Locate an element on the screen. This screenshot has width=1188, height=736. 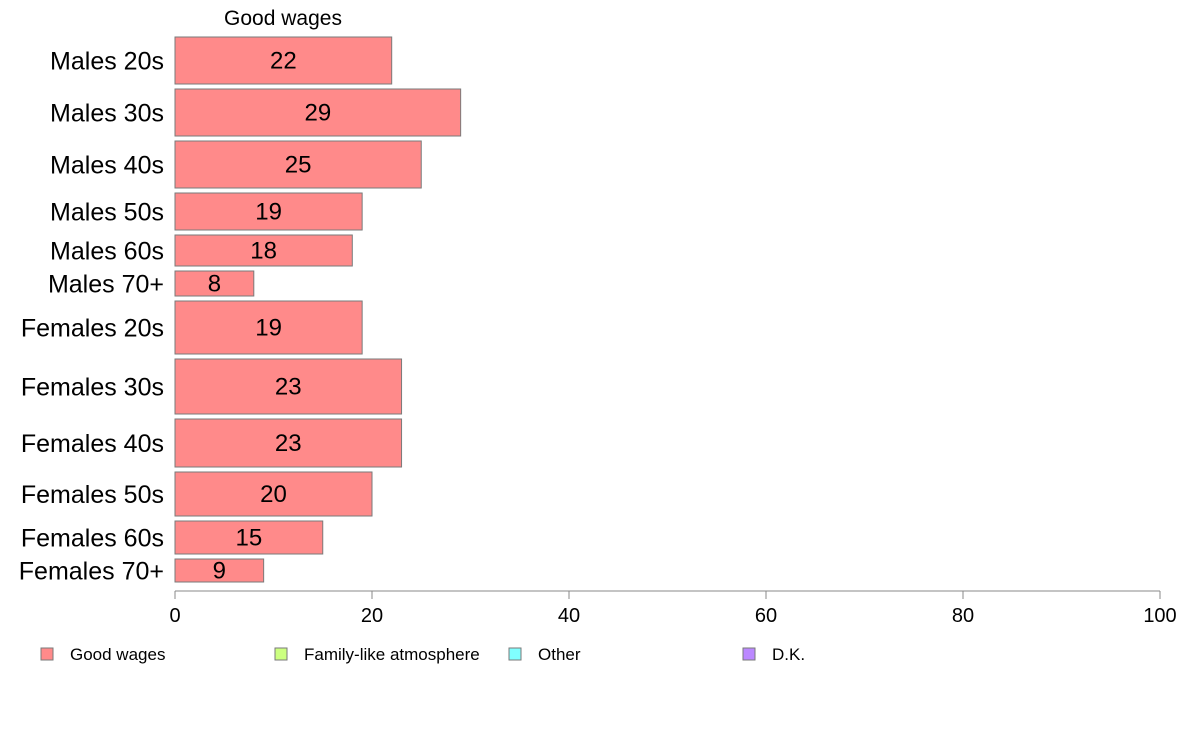
bar-value-label: 22 is located at coordinates (283, 61).